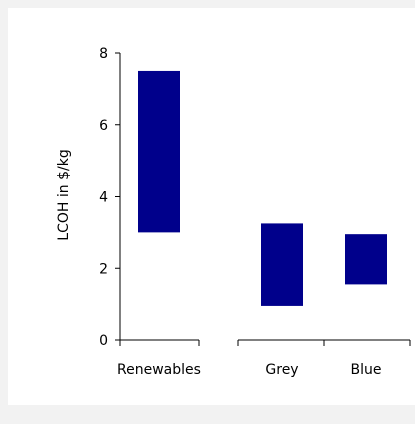 The width and height of the screenshot is (415, 424). Describe the element at coordinates (366, 259) in the screenshot. I see `bar-blue` at that location.